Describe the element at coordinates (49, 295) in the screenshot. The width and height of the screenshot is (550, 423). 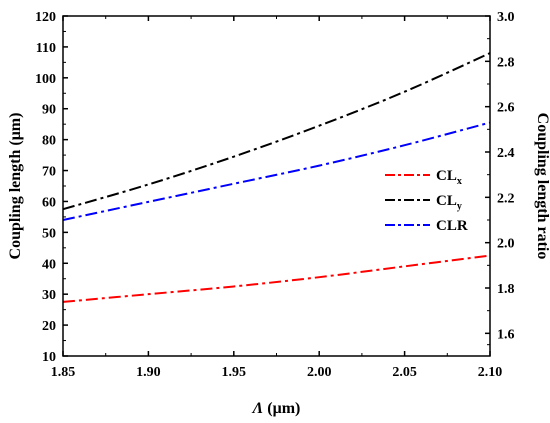
I see `y-left-tick-label: 30` at that location.